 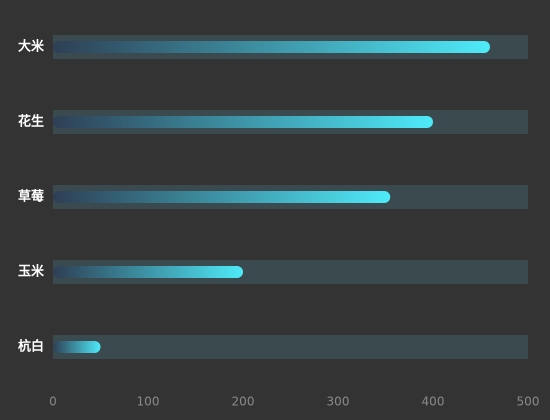 I want to click on x-tick-label: 0, so click(x=53, y=402).